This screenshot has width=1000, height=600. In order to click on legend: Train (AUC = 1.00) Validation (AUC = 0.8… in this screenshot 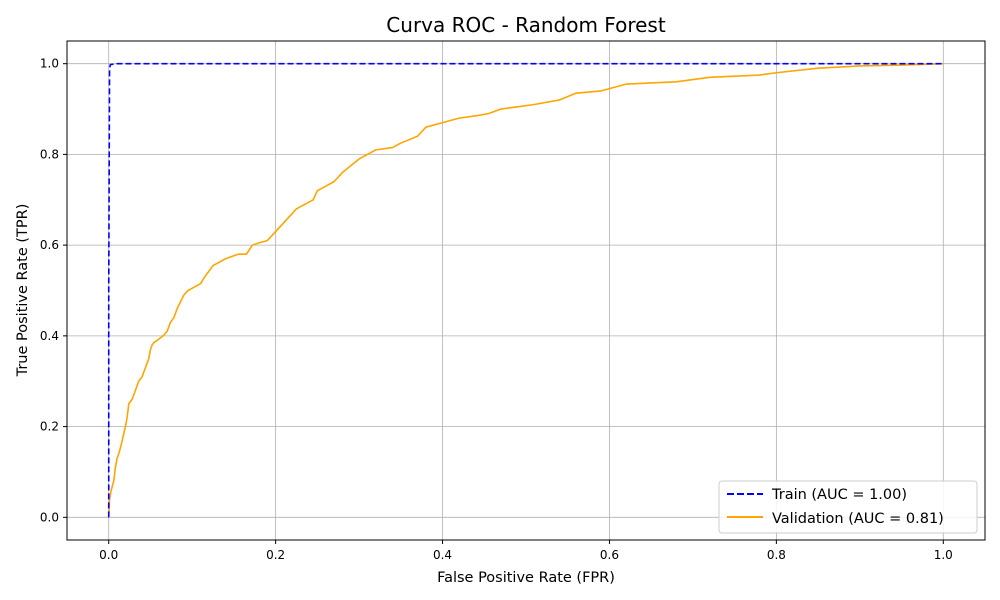, I will do `click(848, 507)`.